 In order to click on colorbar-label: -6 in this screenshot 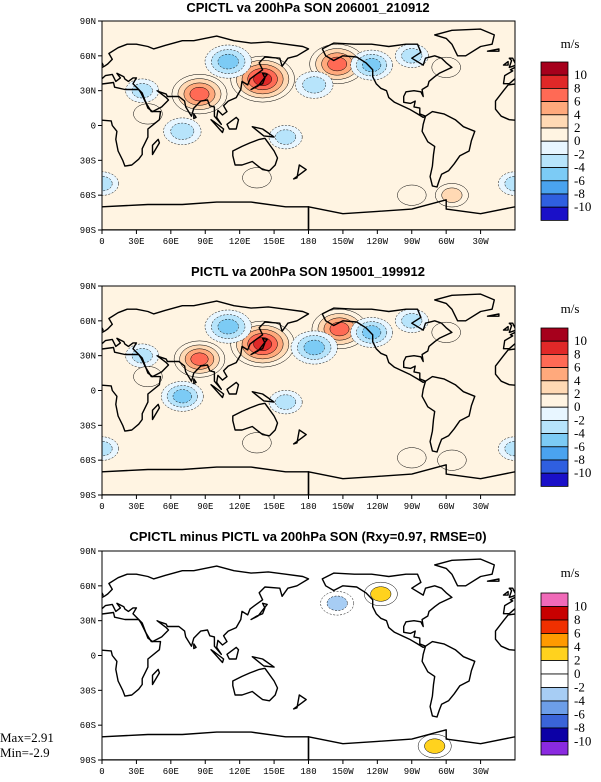, I will do `click(579, 180)`.